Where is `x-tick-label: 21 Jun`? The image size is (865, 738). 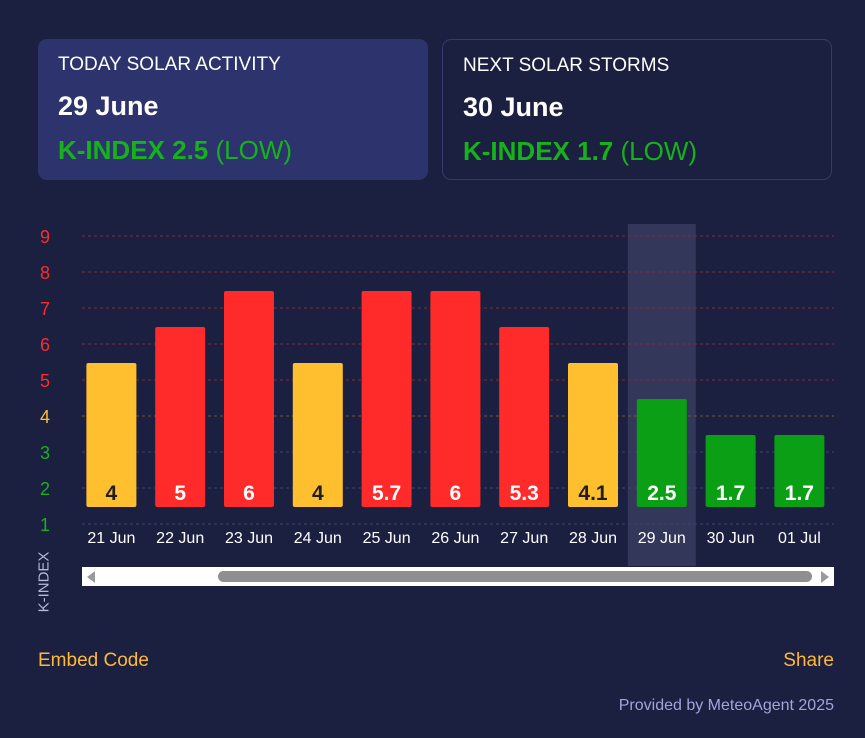
x-tick-label: 21 Jun is located at coordinates (111, 538).